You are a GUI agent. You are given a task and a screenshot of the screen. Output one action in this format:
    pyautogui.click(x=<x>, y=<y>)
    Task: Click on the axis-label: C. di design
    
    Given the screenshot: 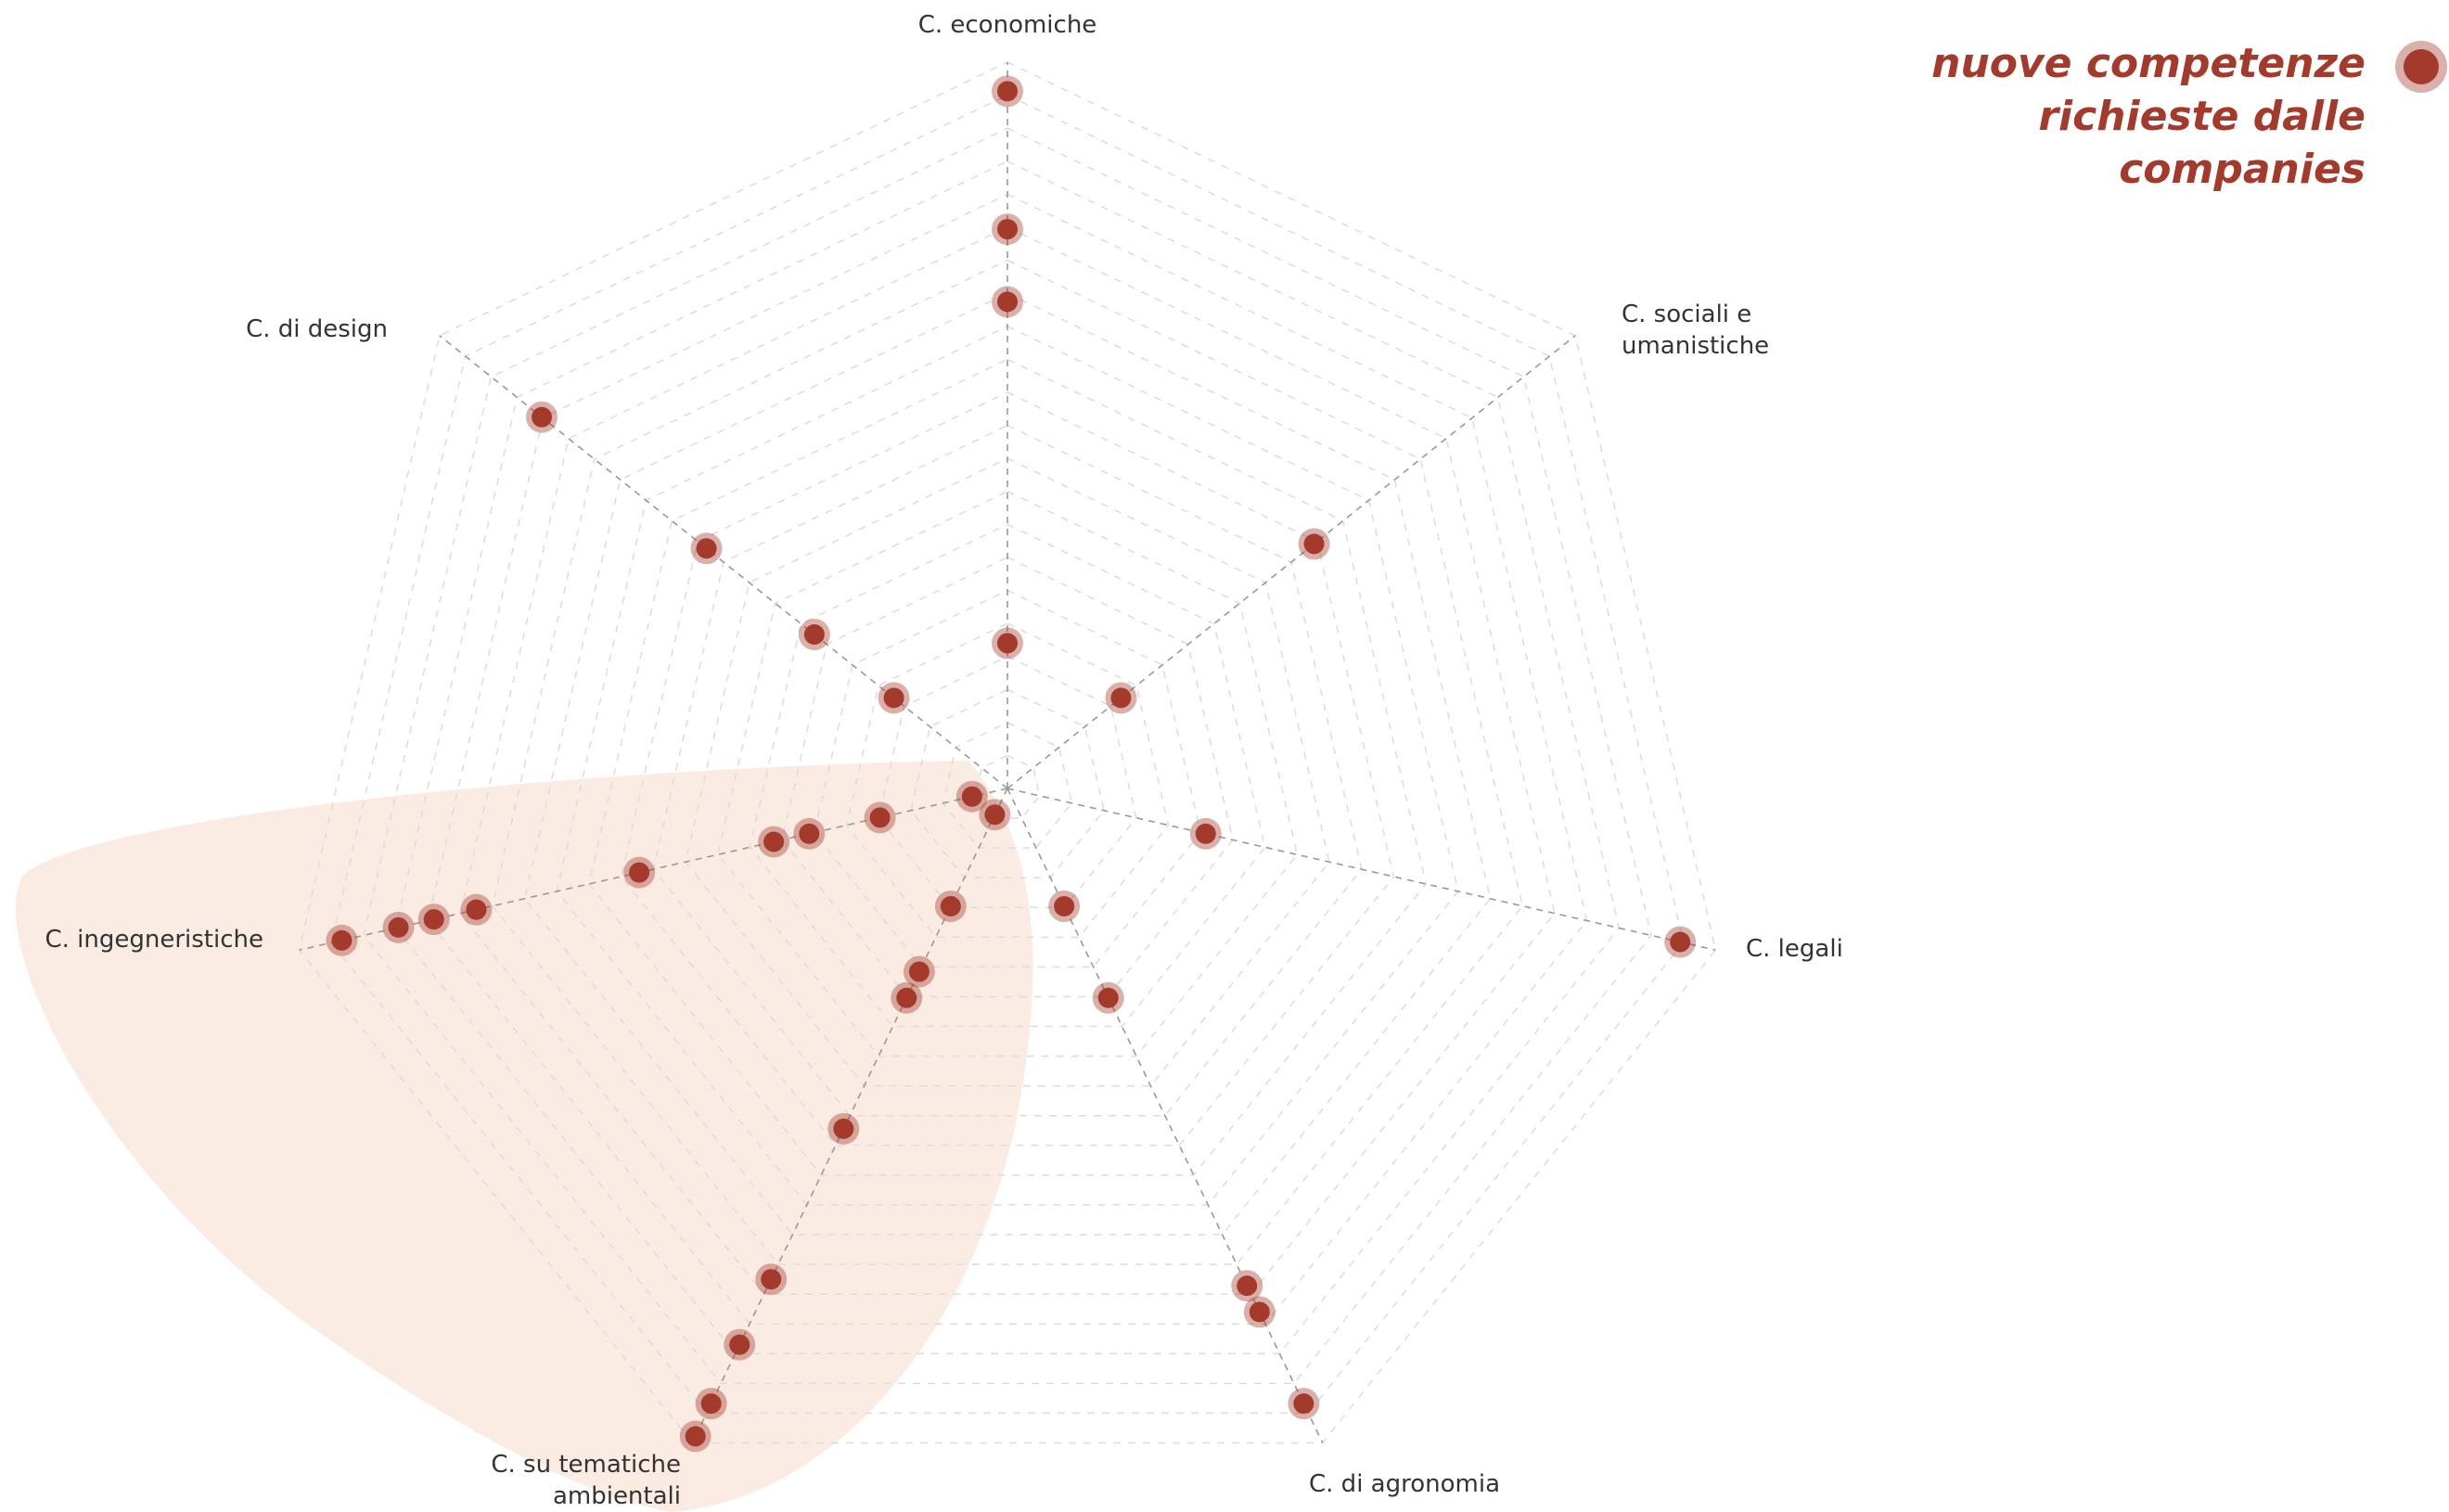 What is the action you would take?
    pyautogui.click(x=317, y=329)
    